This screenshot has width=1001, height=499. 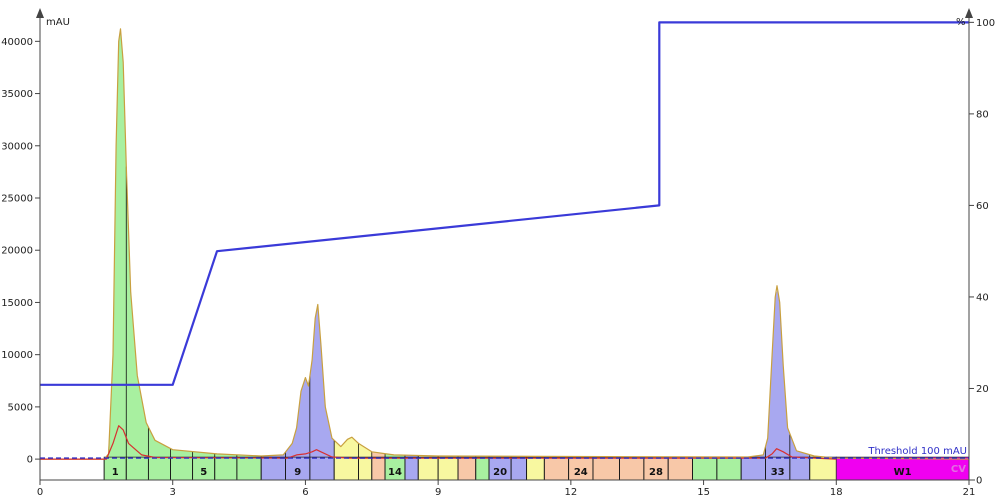 What do you see at coordinates (958, 469) in the screenshot?
I see `end-marker-label: CV` at bounding box center [958, 469].